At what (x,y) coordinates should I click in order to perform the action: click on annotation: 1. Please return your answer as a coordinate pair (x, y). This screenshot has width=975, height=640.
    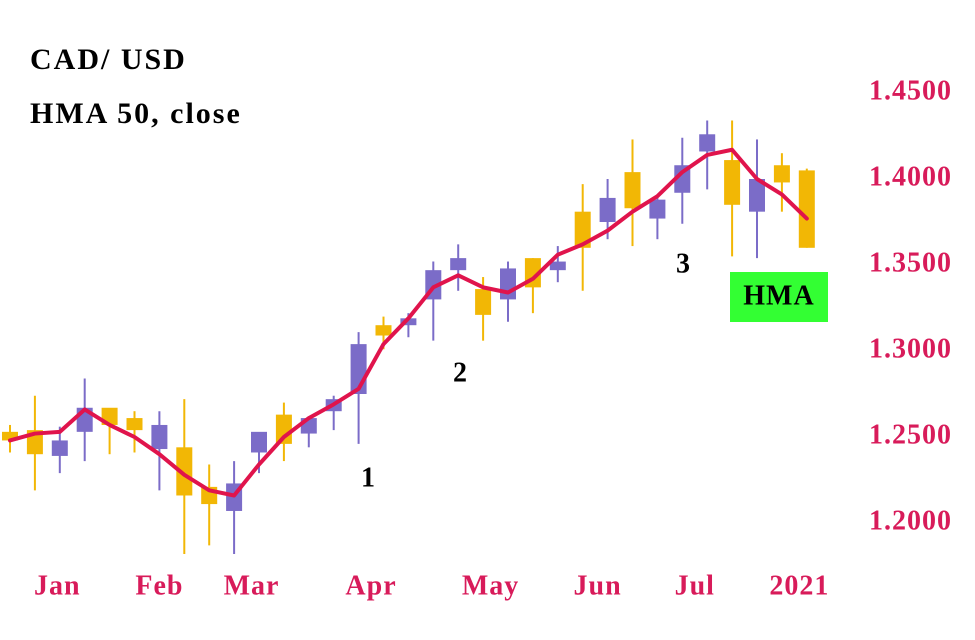
    Looking at the image, I should click on (368, 477).